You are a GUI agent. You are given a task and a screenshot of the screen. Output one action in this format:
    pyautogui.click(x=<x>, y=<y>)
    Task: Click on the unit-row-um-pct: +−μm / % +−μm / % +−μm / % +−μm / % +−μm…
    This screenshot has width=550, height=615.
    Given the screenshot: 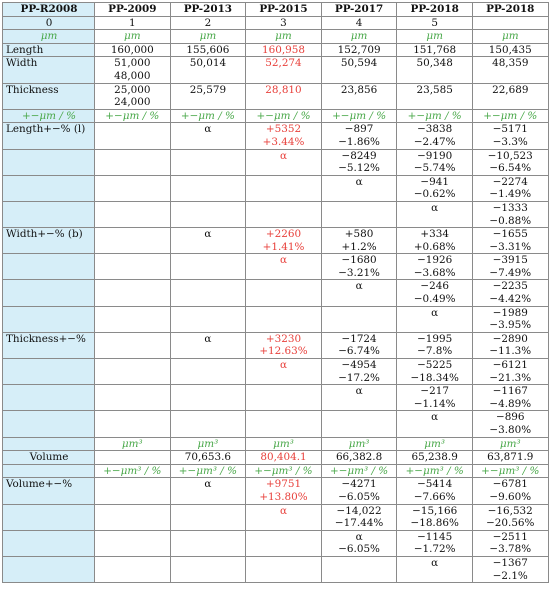 What is the action you would take?
    pyautogui.click(x=275, y=116)
    